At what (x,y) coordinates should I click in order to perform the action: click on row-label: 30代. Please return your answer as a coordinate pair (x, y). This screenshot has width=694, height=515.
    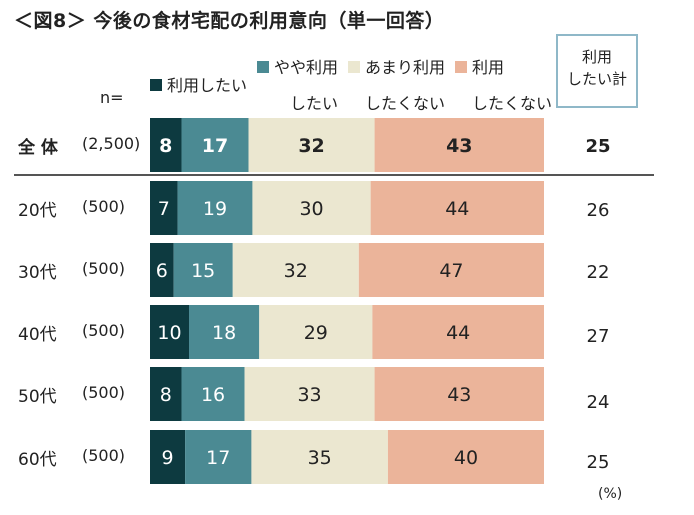
    Looking at the image, I should click on (37, 273).